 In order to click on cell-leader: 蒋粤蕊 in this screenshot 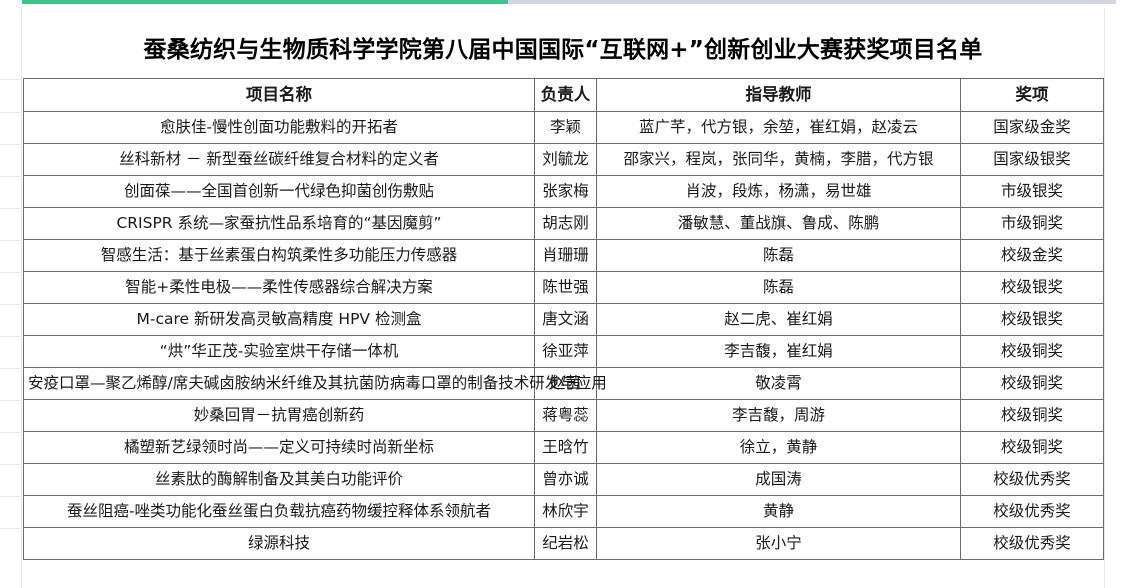, I will do `click(565, 415)`.